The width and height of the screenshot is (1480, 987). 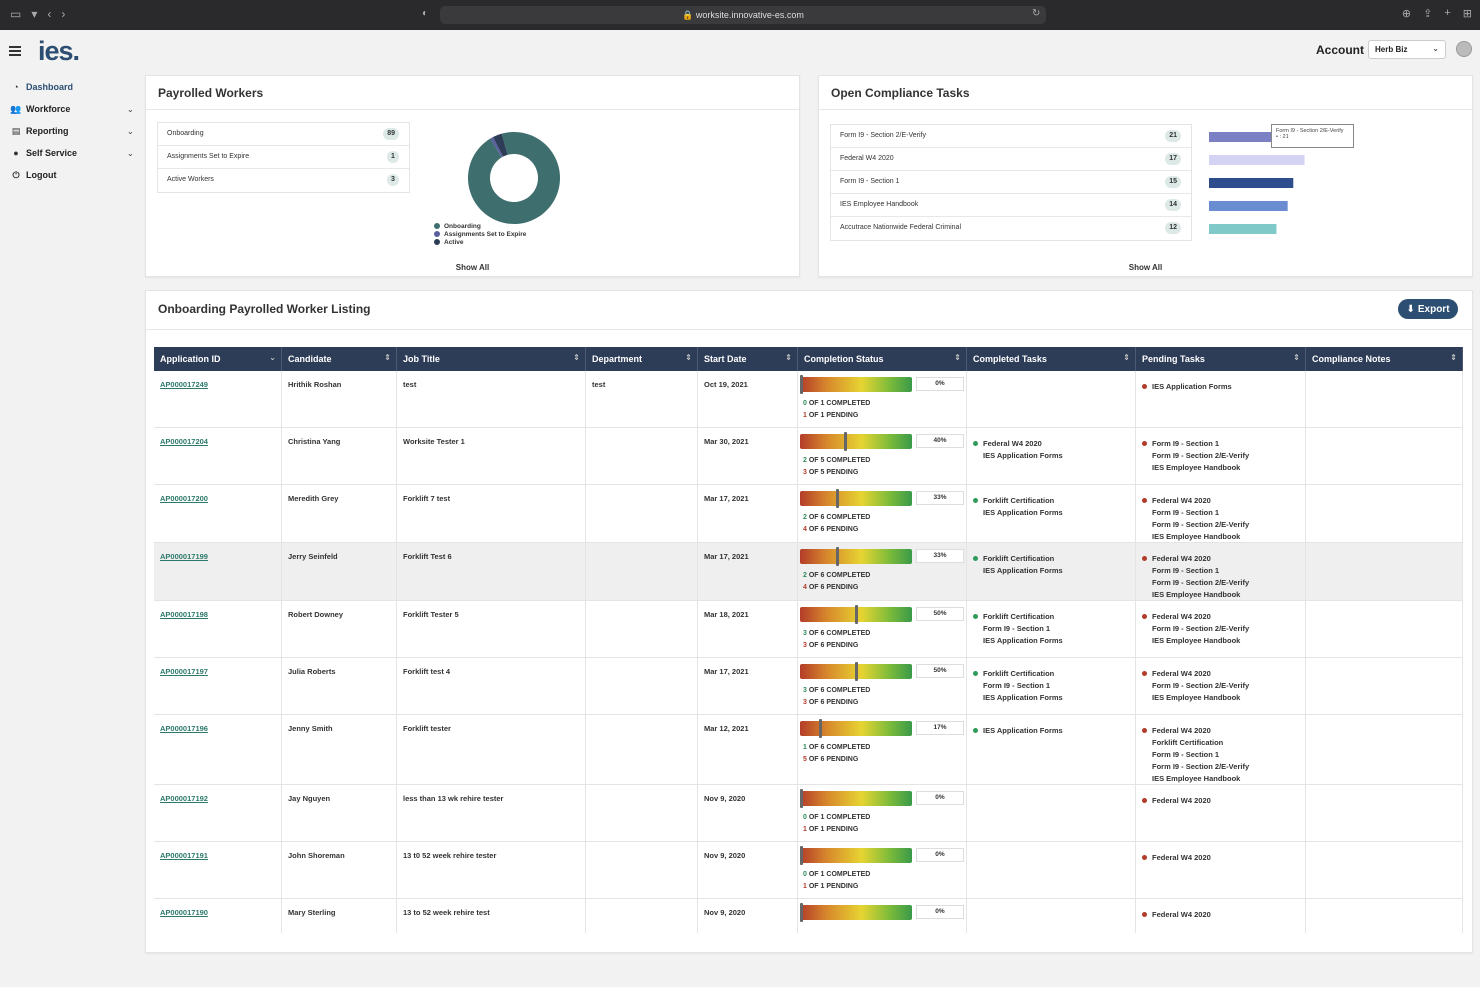 What do you see at coordinates (1384, 359) in the screenshot?
I see `column-header: Compliance Notes ⇕` at bounding box center [1384, 359].